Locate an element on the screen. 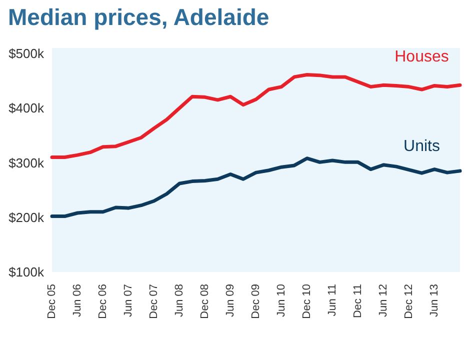 The image size is (470, 348). y-tick-label: $500k is located at coordinates (26, 54).